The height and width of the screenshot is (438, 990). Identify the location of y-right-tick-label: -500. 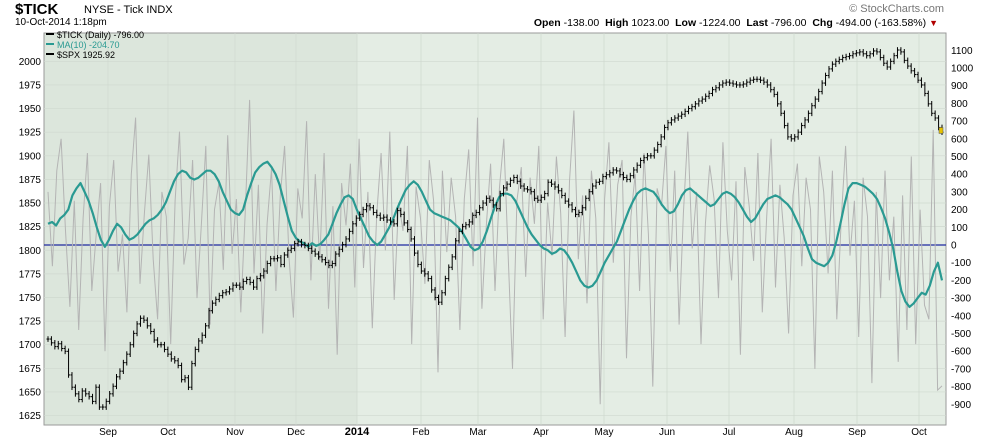
(961, 334).